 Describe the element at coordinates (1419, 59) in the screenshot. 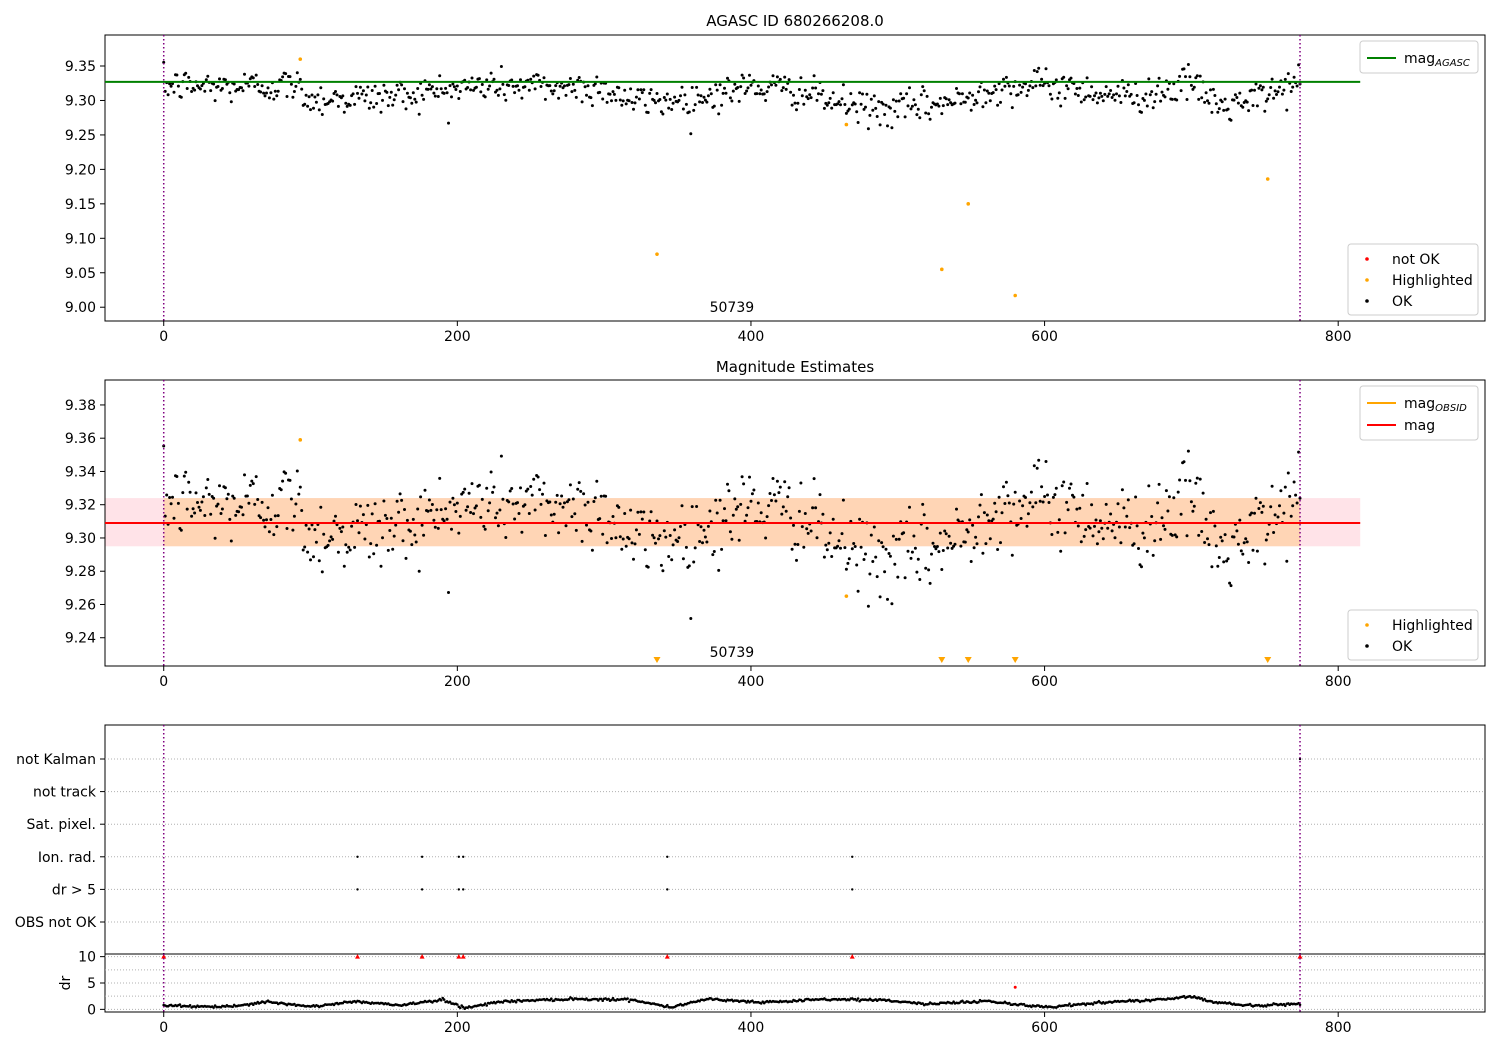

I see `legend-label-base: mag` at that location.